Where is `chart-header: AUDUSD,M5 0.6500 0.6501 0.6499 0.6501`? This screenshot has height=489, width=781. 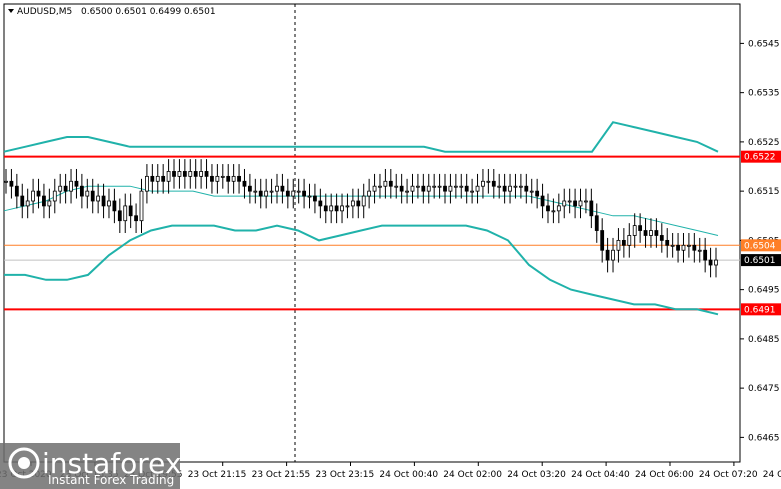
chart-header: AUDUSD,M5 0.6500 0.6501 0.6499 0.6501 is located at coordinates (112, 12).